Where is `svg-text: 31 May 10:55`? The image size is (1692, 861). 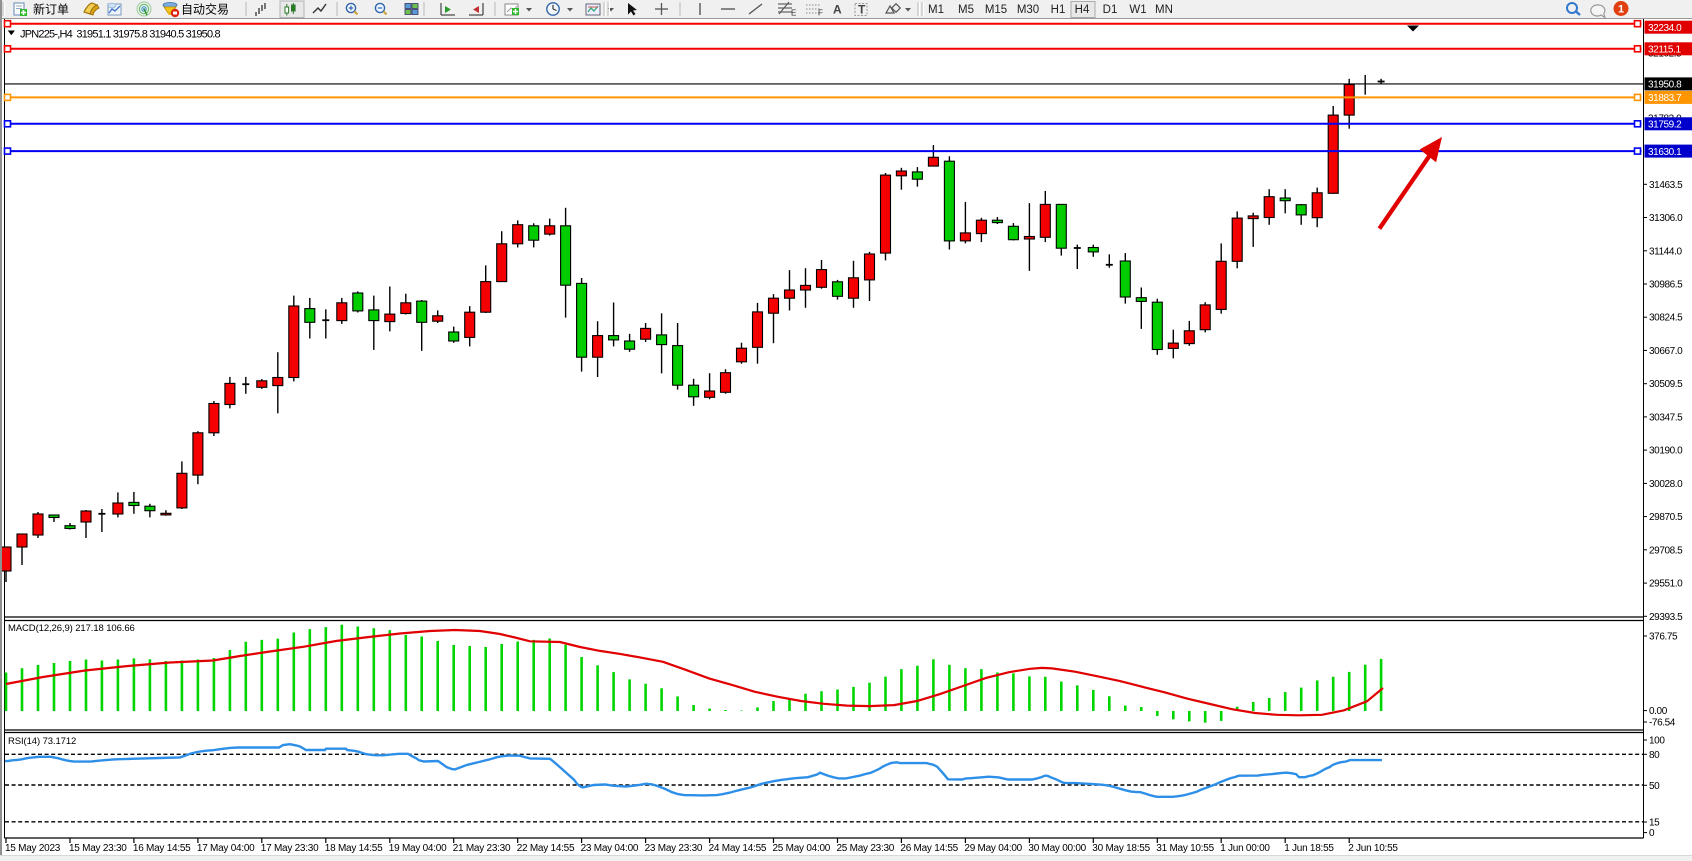
svg-text: 31 May 10:55 is located at coordinates (1185, 848).